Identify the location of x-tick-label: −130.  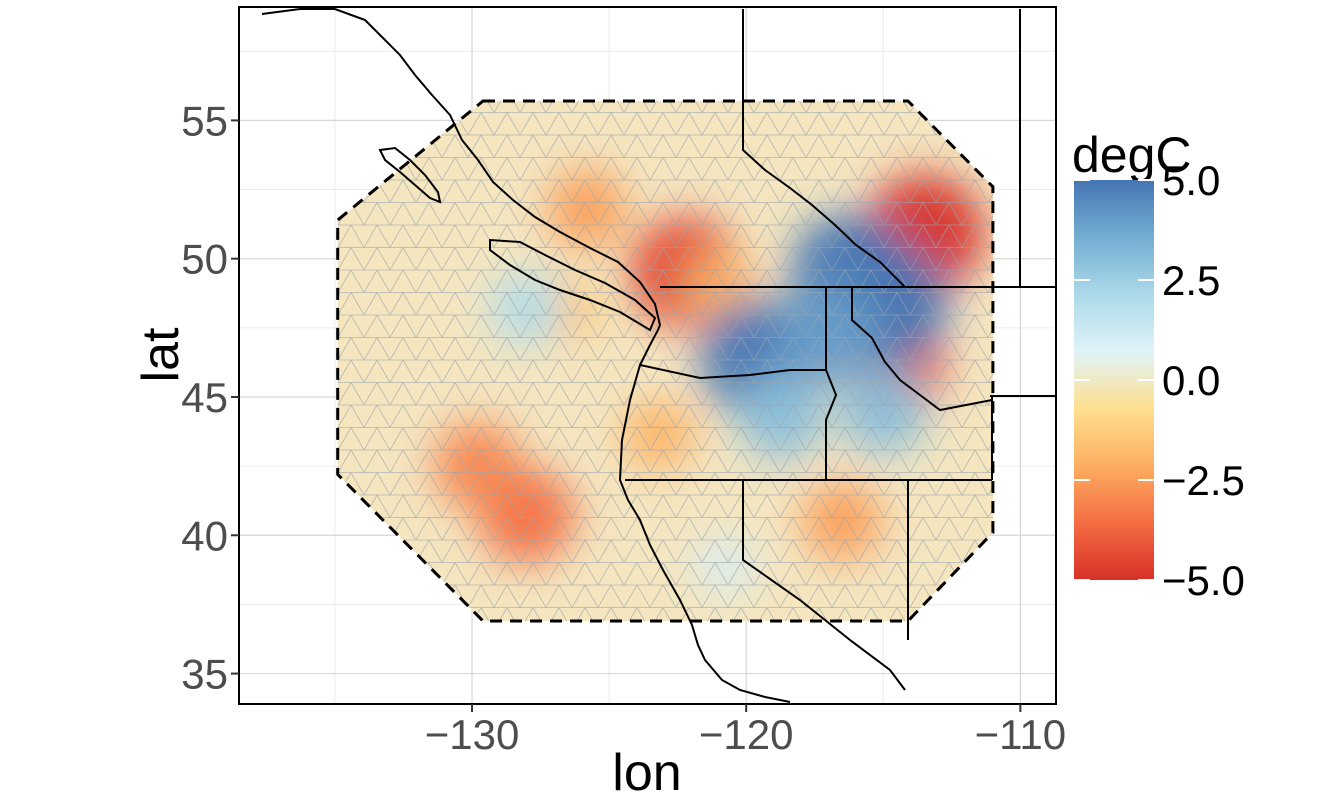
(472, 734).